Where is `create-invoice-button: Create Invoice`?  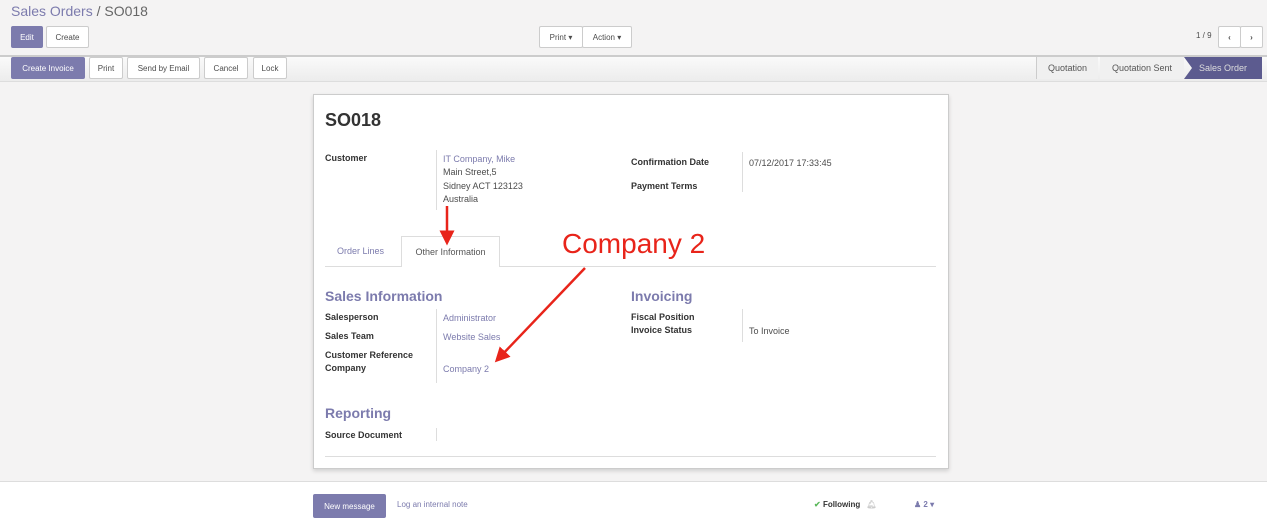
create-invoice-button: Create Invoice is located at coordinates (48, 68).